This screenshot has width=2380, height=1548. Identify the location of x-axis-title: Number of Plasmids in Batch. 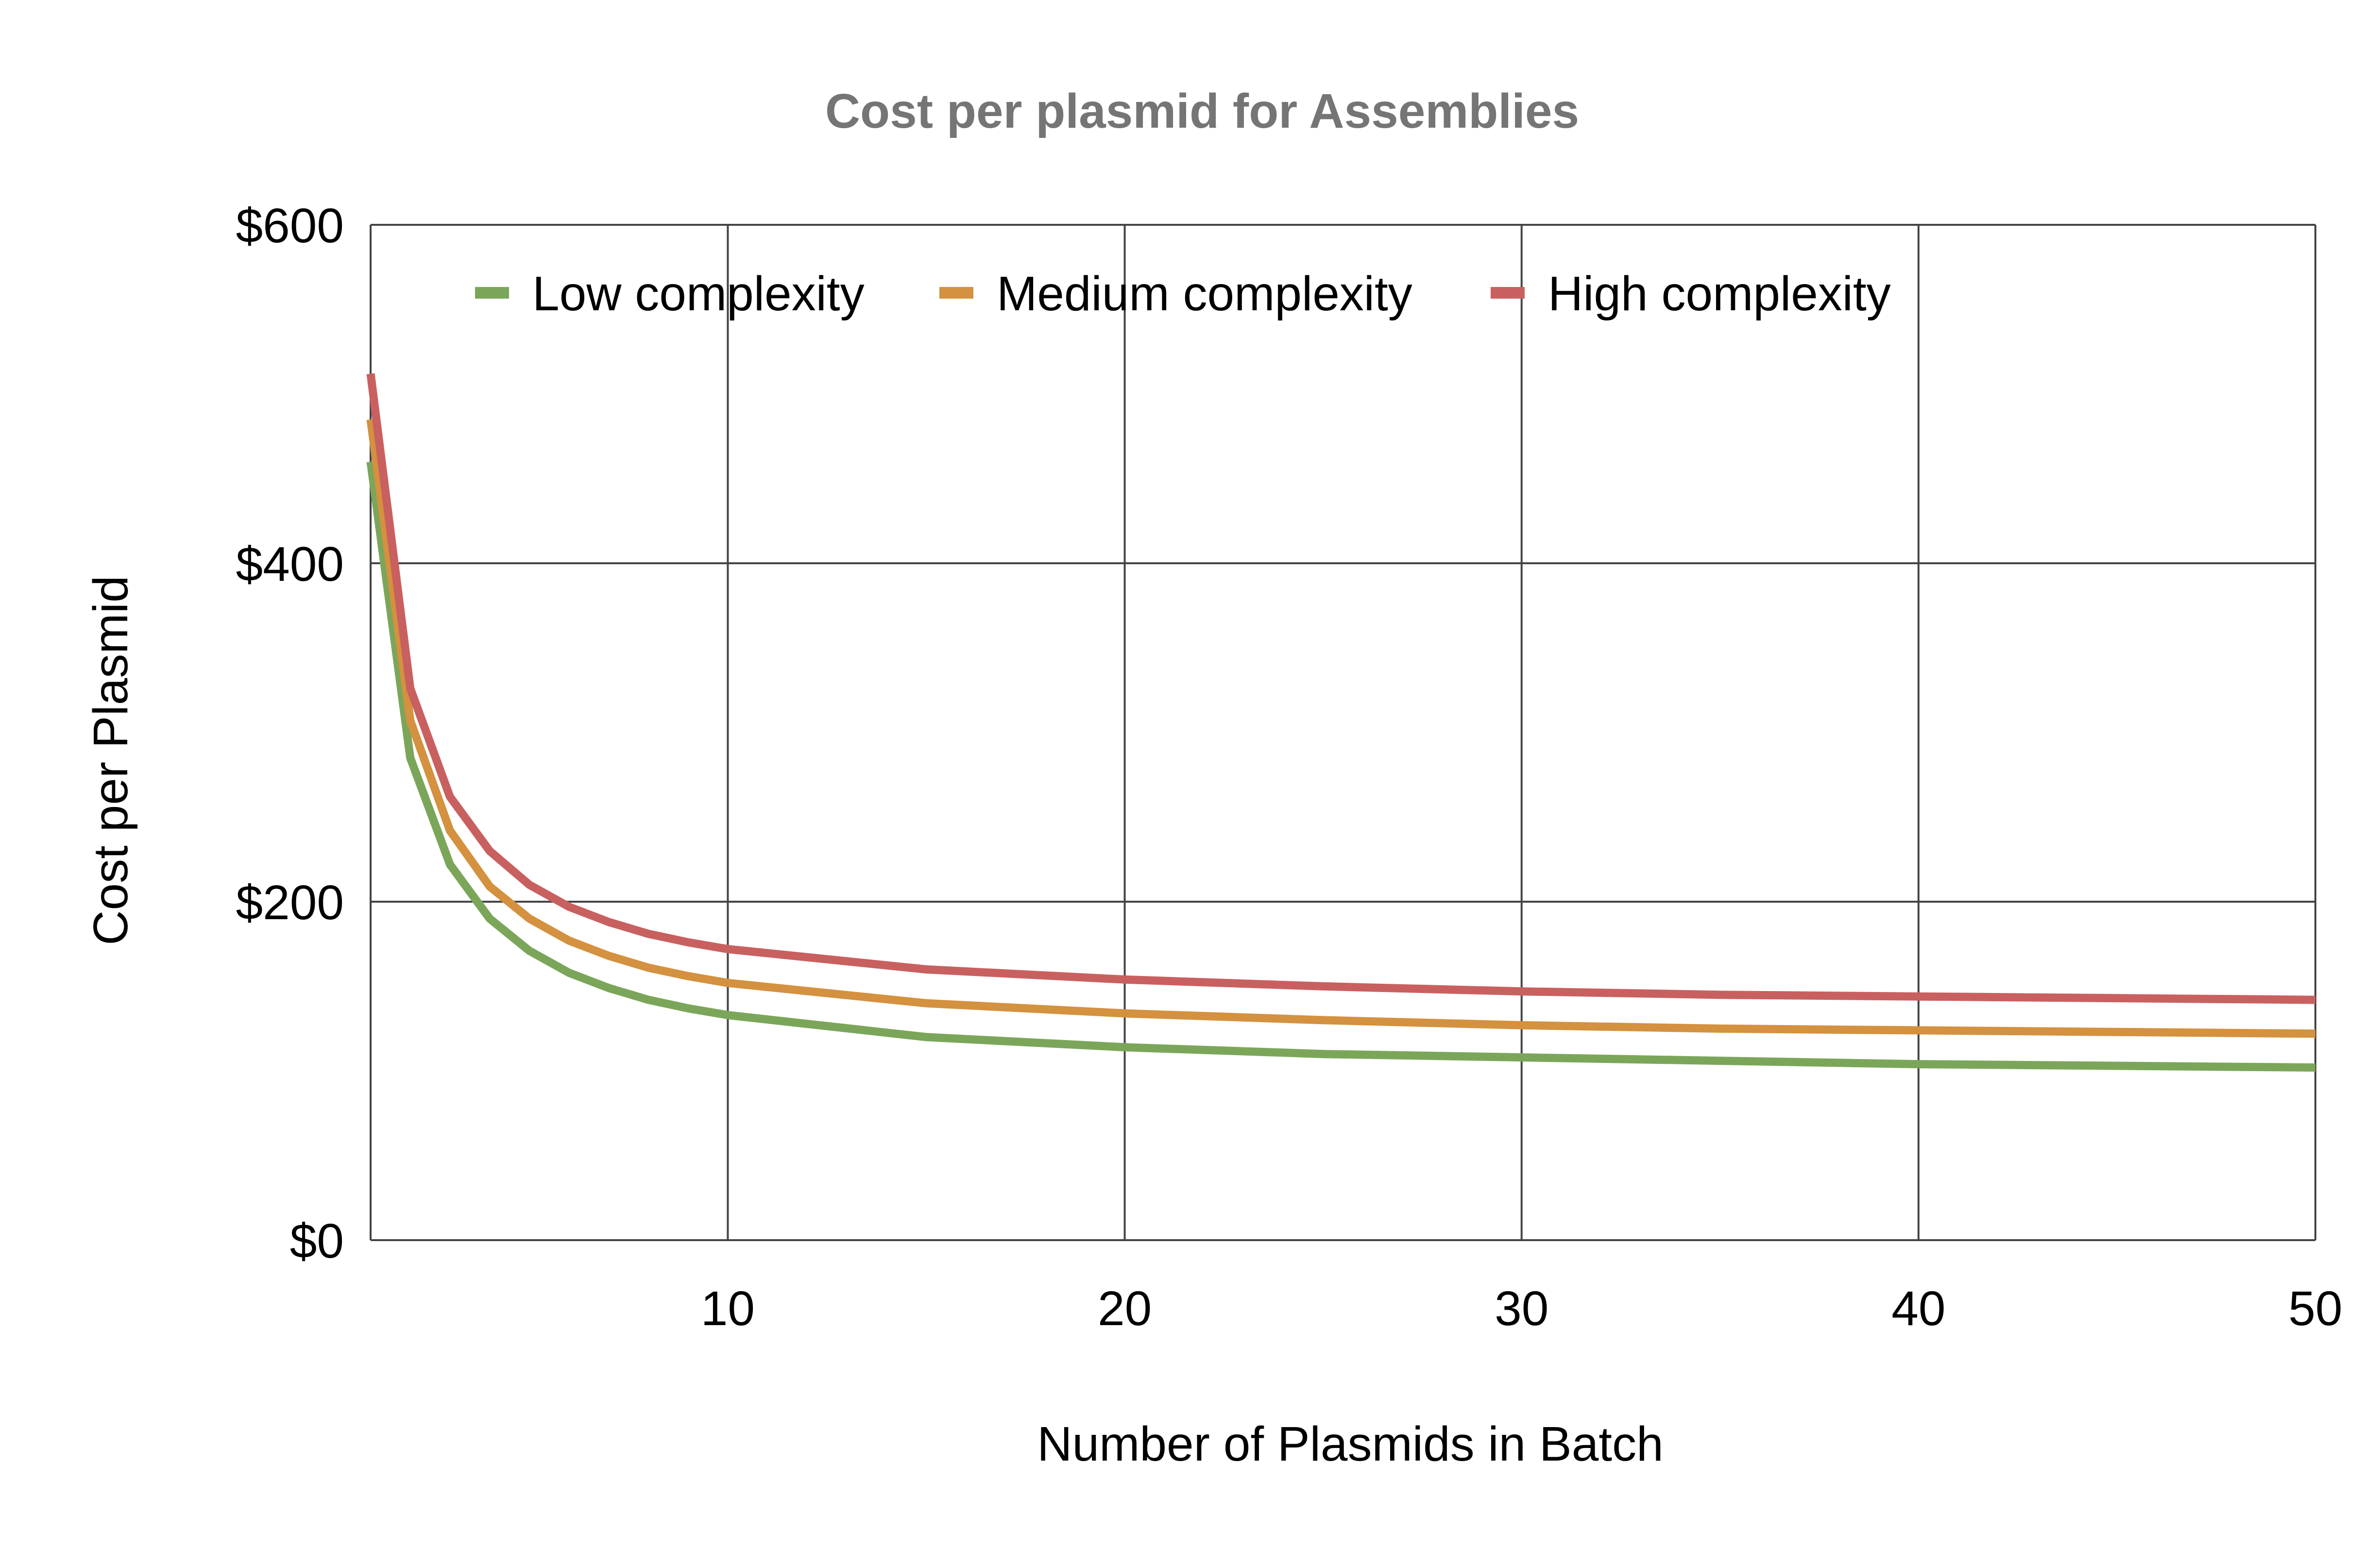
(1350, 1444).